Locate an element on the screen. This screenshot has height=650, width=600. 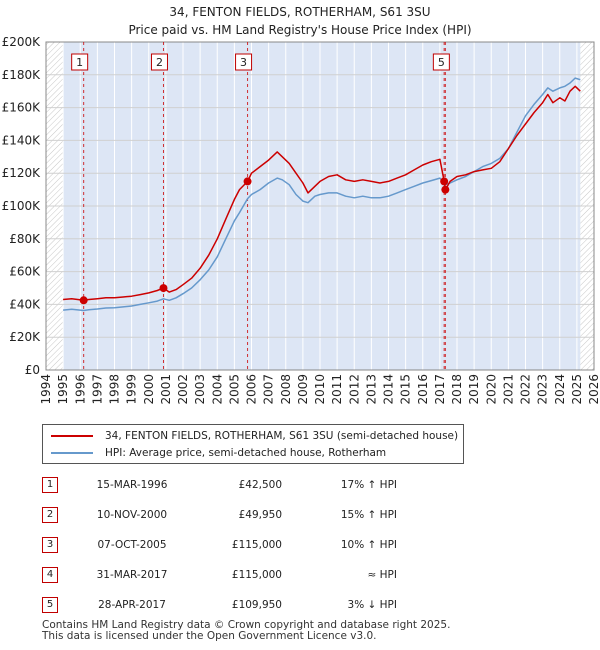
x-tick-label: 2013 is located at coordinates (371, 389).